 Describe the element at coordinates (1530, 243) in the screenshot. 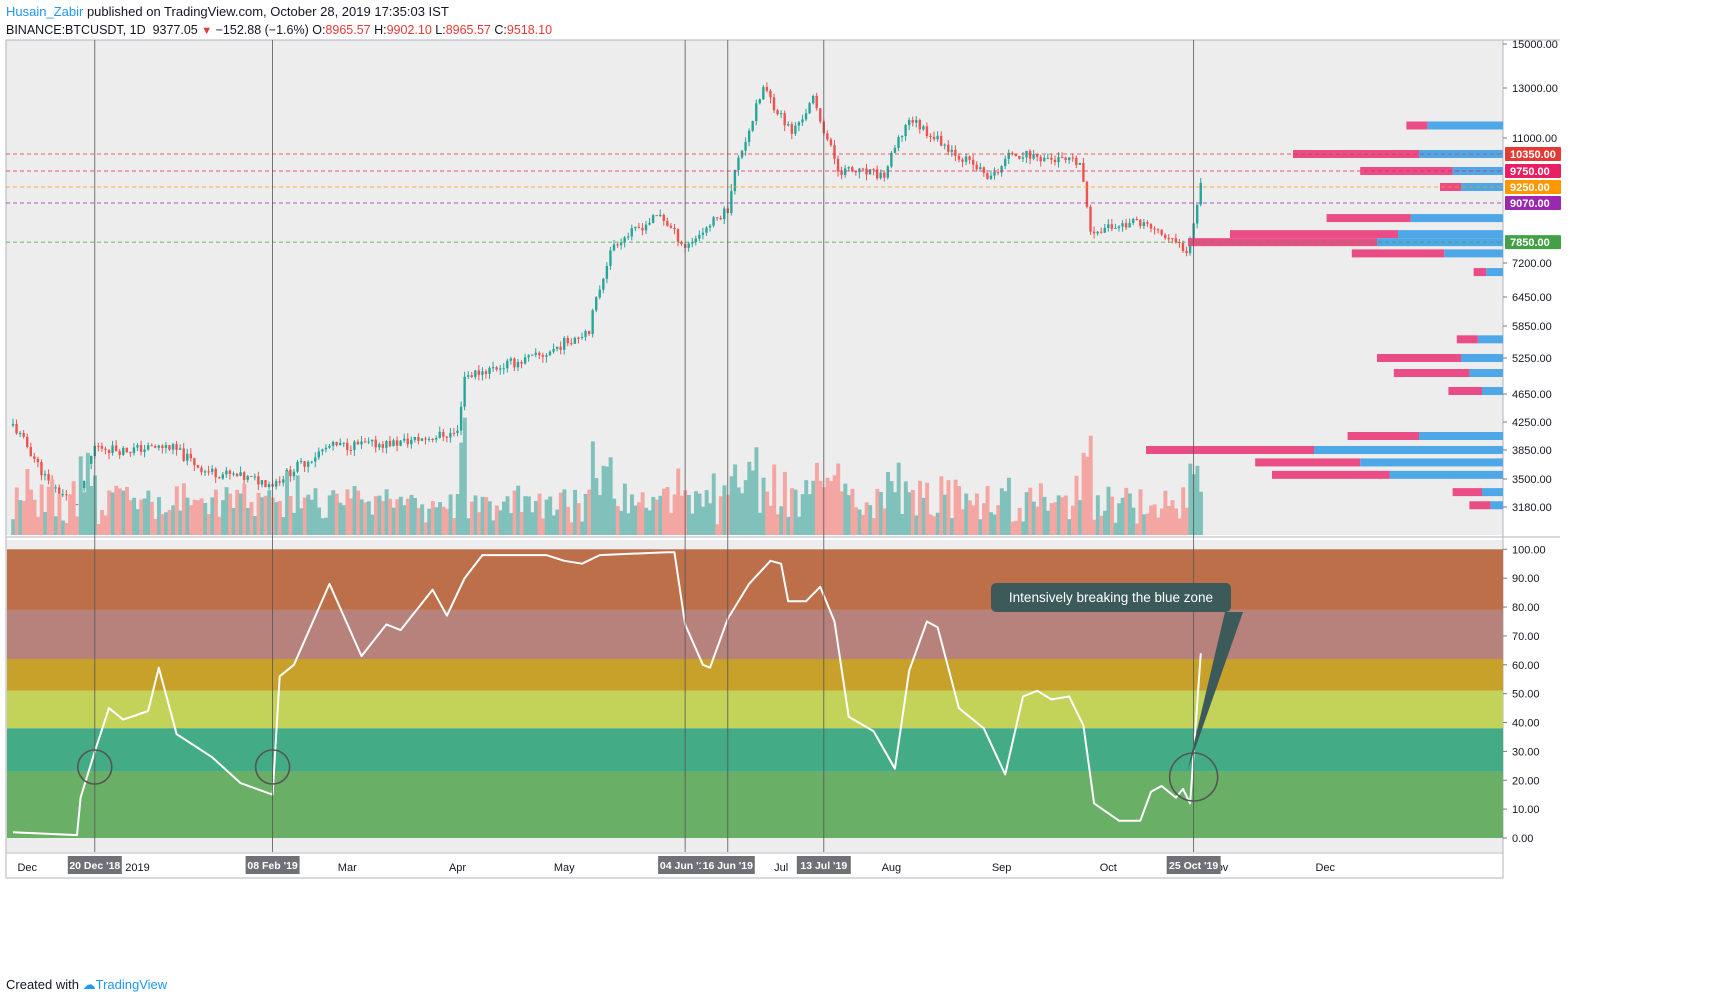

I see `price-level-label: 7850.00` at that location.